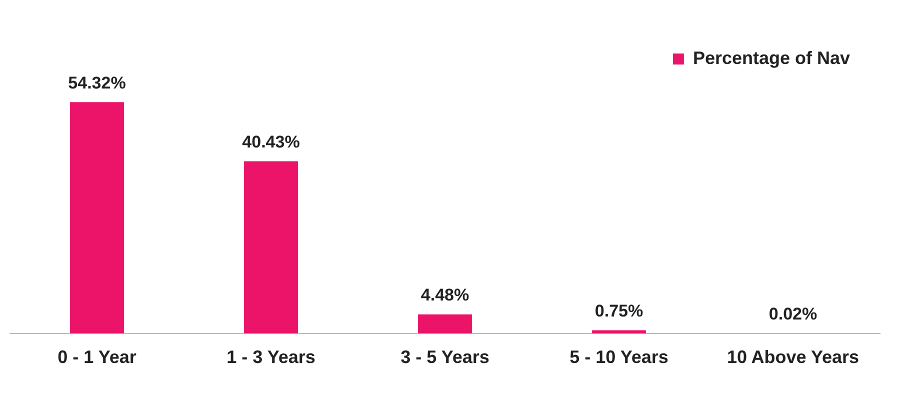 The height and width of the screenshot is (395, 905). What do you see at coordinates (793, 314) in the screenshot?
I see `data-label: 0.02%` at bounding box center [793, 314].